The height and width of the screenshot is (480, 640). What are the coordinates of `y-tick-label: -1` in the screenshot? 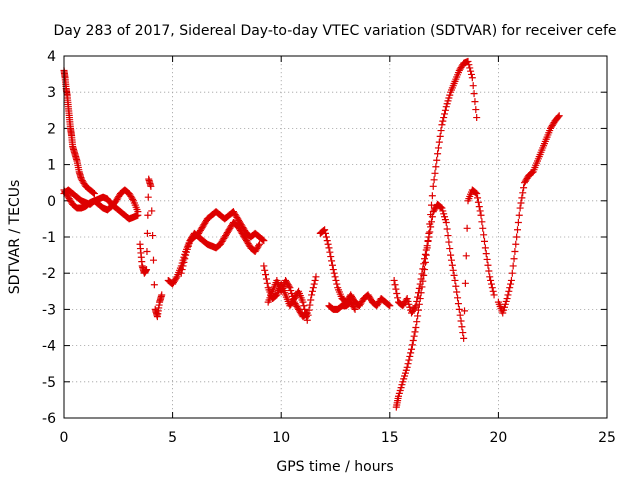 It's located at (49, 238).